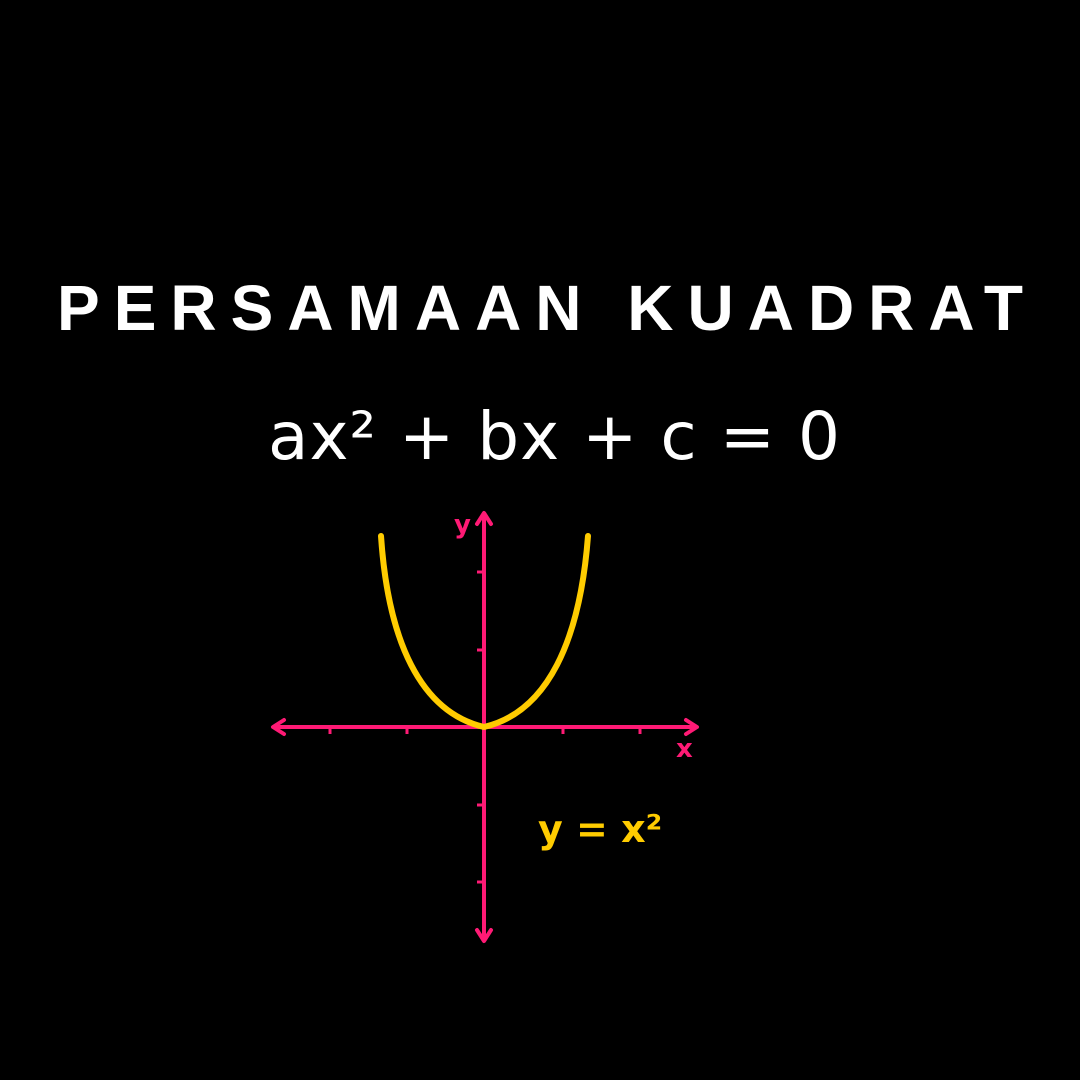 This screenshot has height=1080, width=1080. I want to click on y-axis-bottom-arrow-icon, so click(484, 935).